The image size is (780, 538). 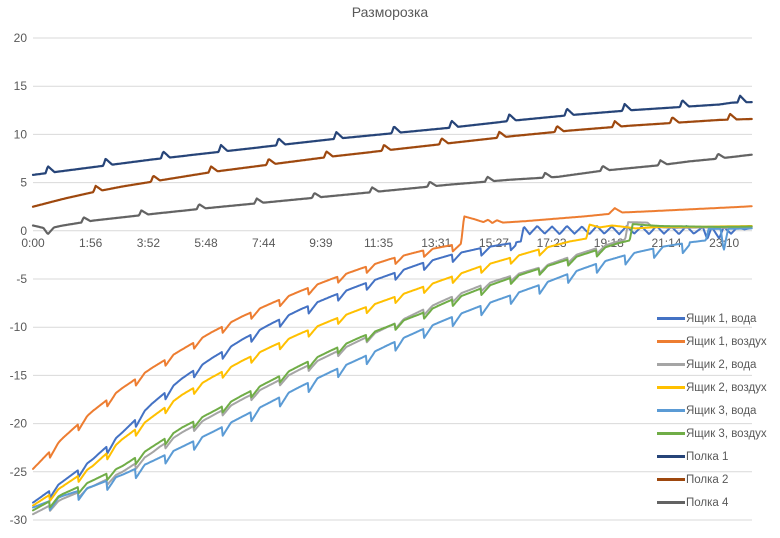 I want to click on y-axis-label: -30, so click(x=19, y=520).